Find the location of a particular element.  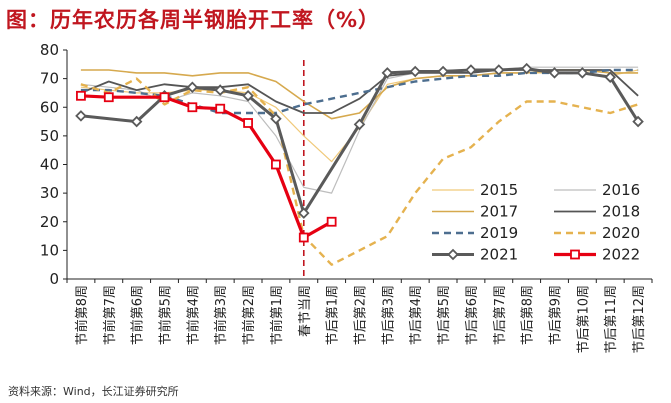

x-tick-label: 节后第11周 is located at coordinates (611, 319).